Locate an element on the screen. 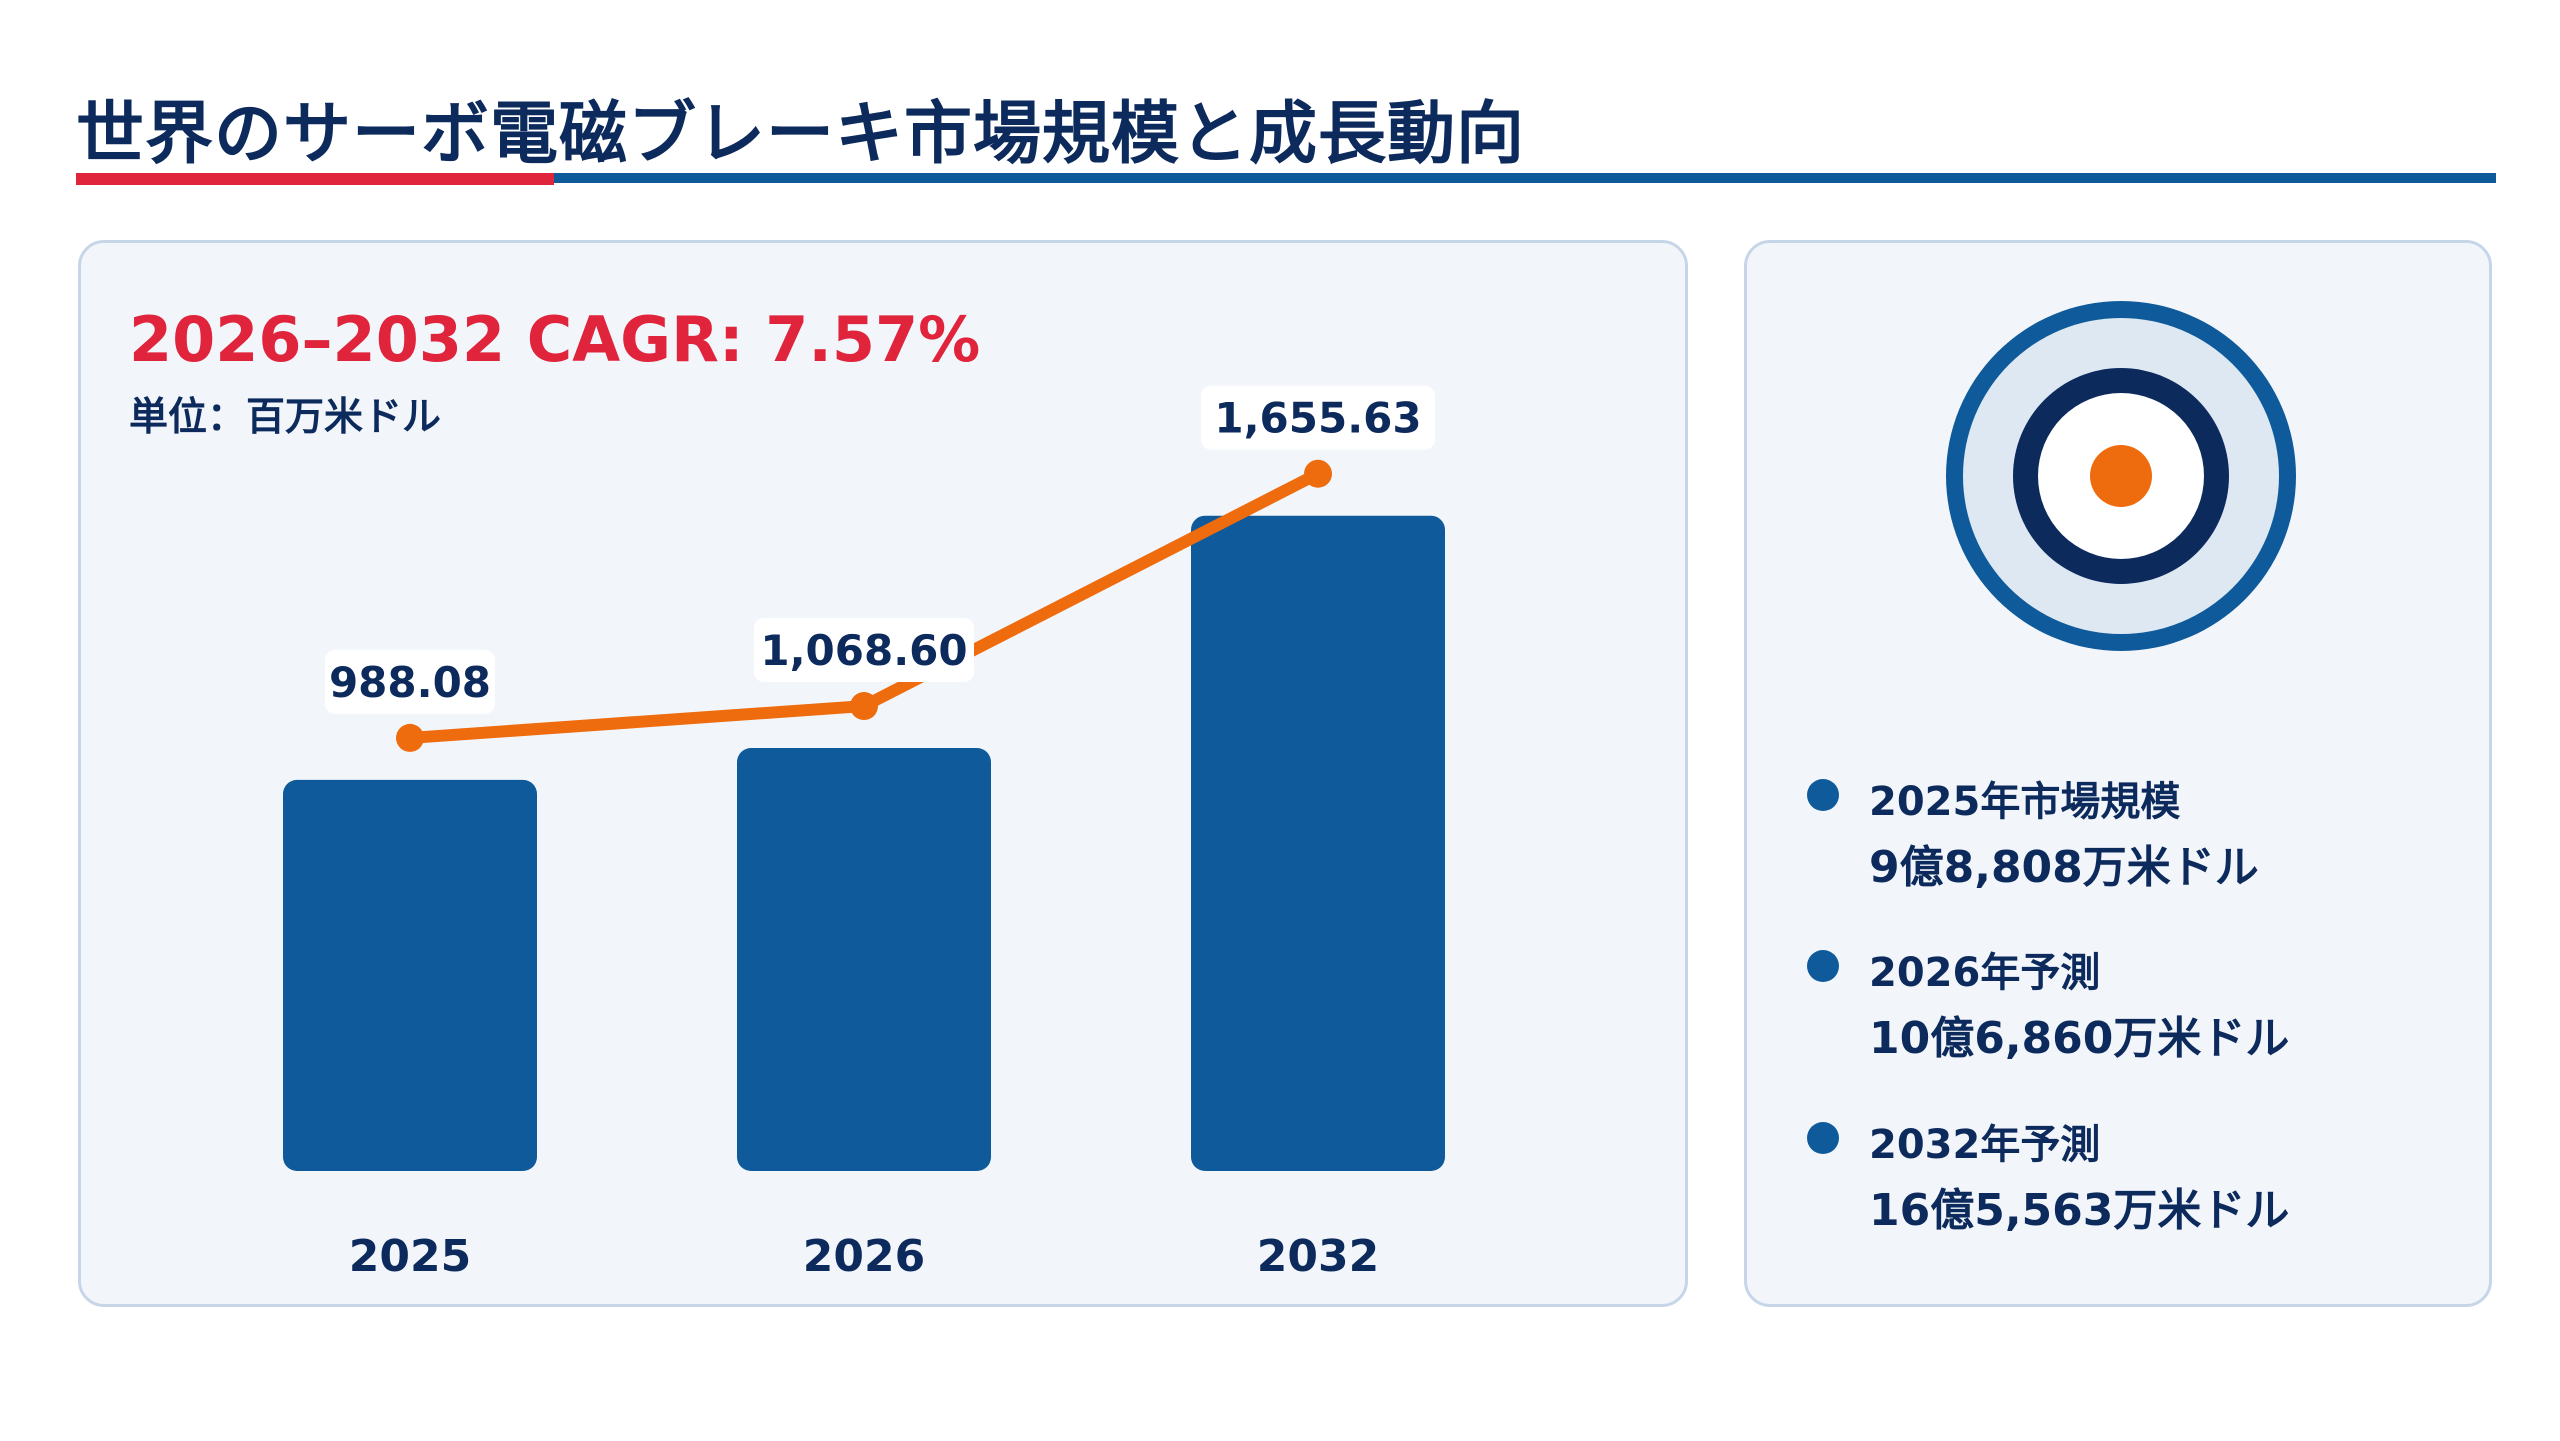 The width and height of the screenshot is (2560, 1441). summary-item-label: 2032年予測 is located at coordinates (1985, 1145).